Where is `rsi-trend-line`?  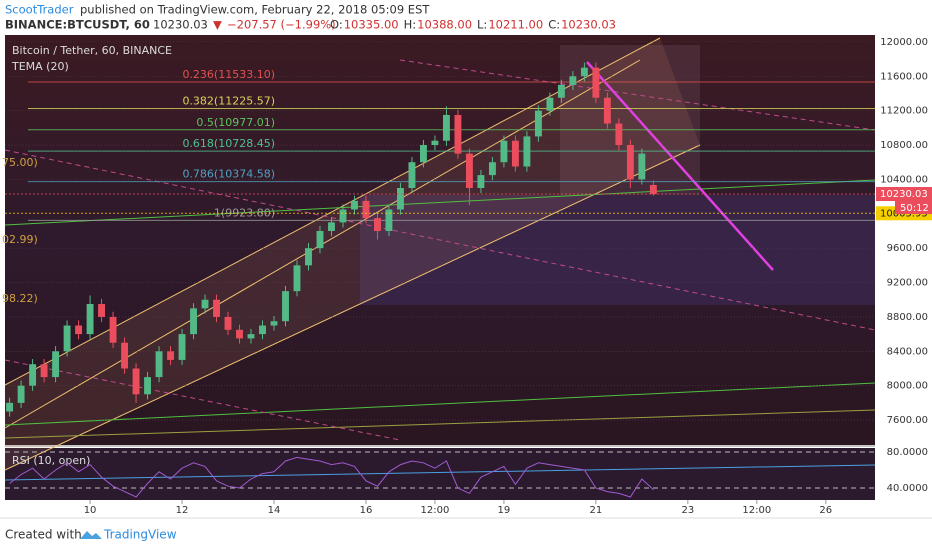
rsi-trend-line is located at coordinates (440, 472).